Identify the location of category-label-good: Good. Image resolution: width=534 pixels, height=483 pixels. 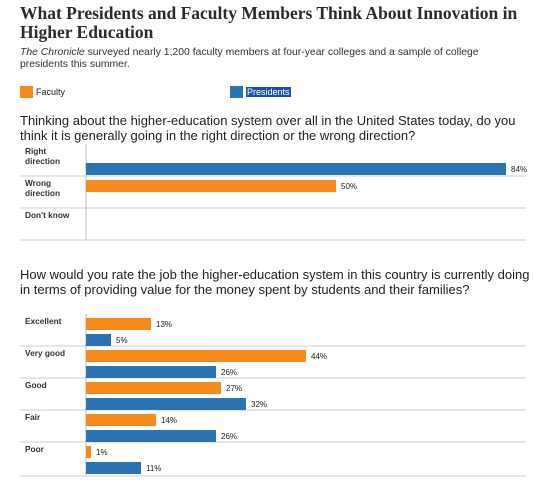
(36, 385).